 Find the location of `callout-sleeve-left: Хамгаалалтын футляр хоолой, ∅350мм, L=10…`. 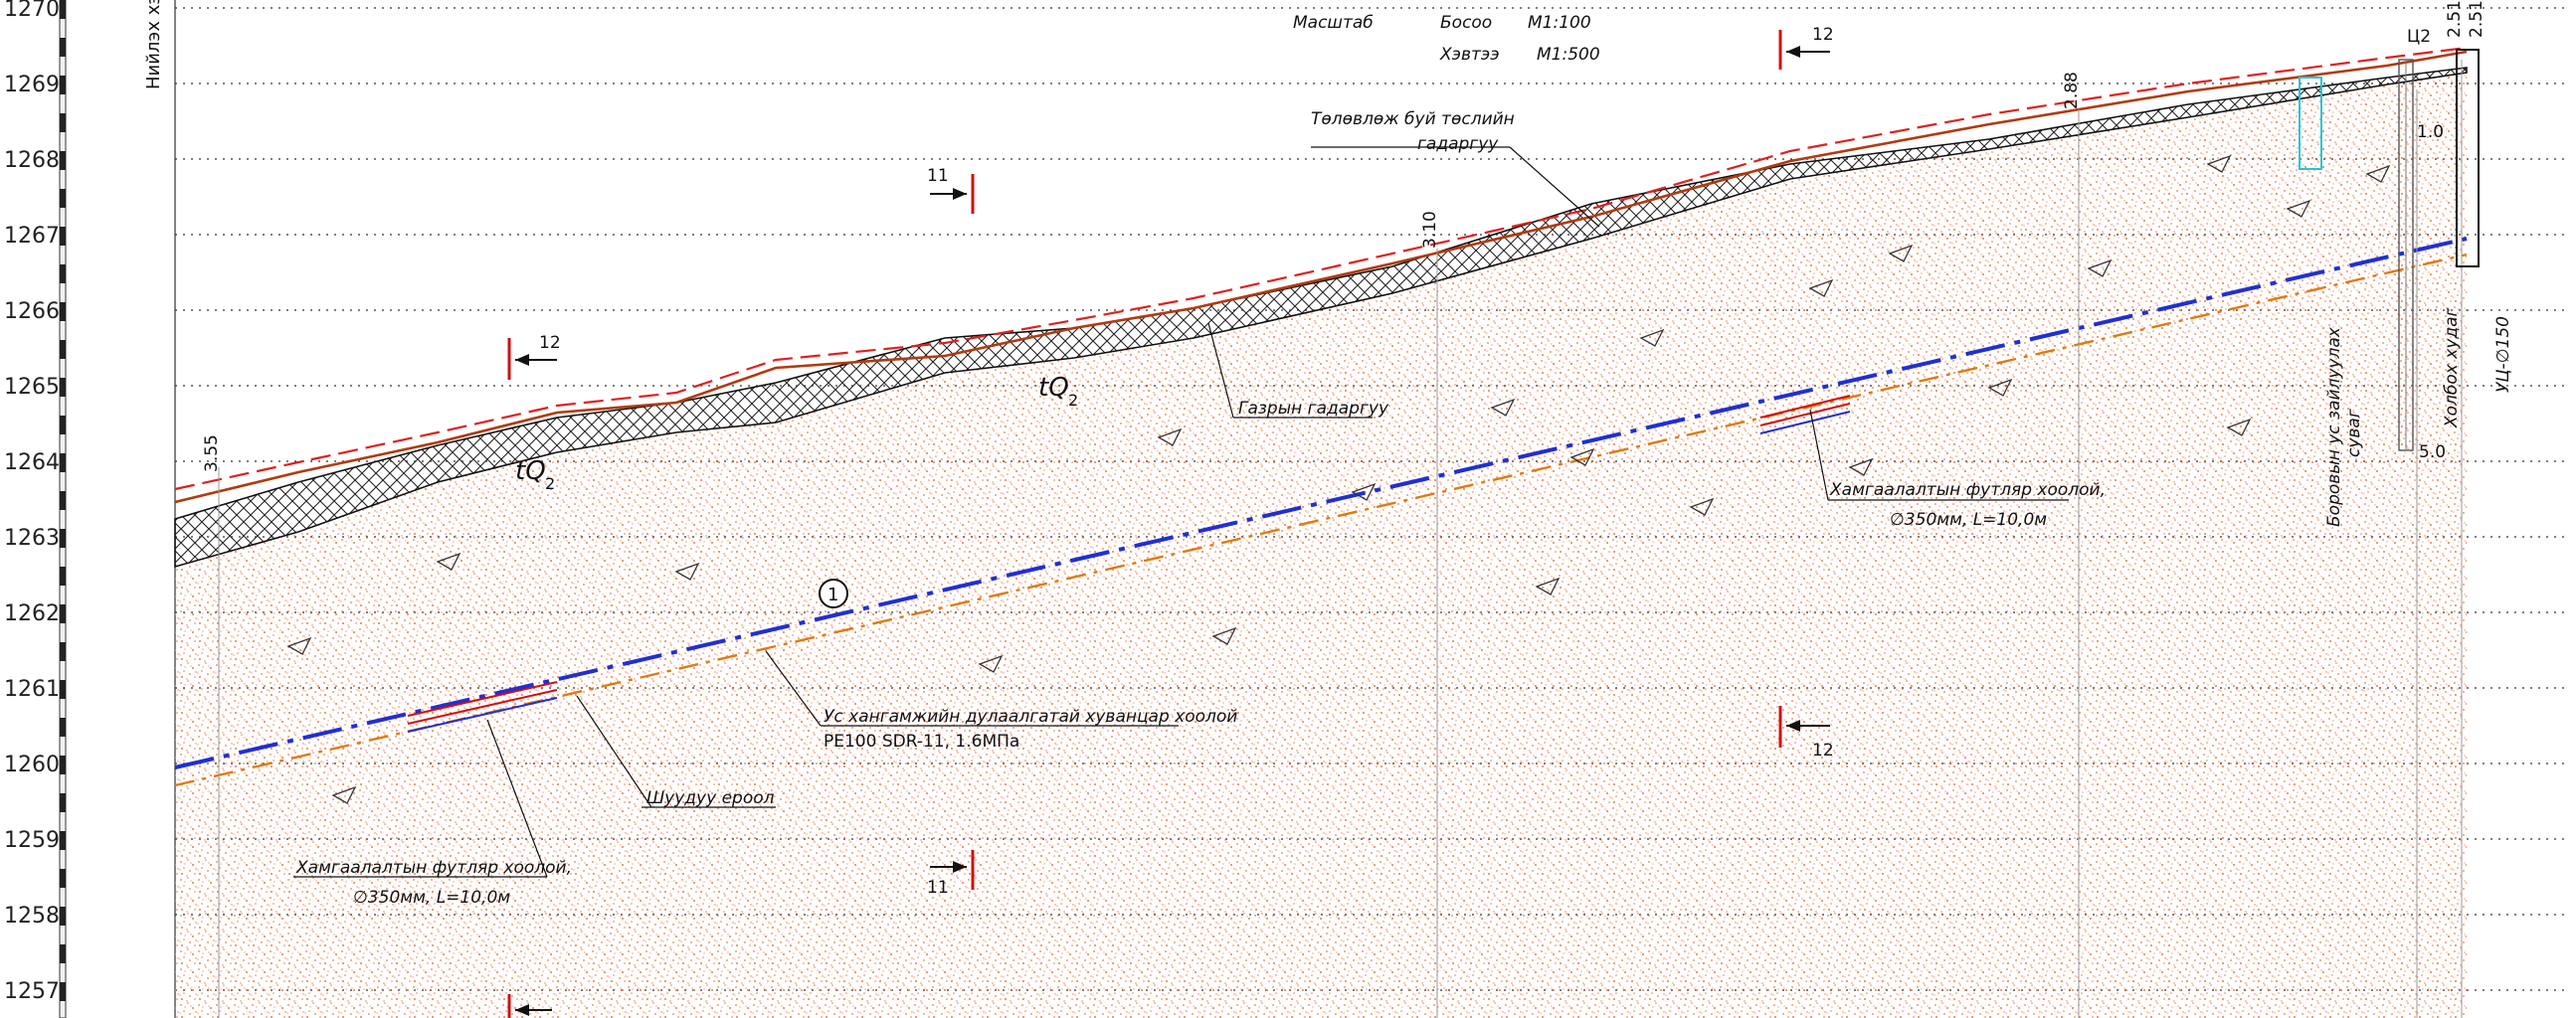

callout-sleeve-left: Хамгаалалтын футляр хоолой, ∅350мм, L=10… is located at coordinates (432, 813).